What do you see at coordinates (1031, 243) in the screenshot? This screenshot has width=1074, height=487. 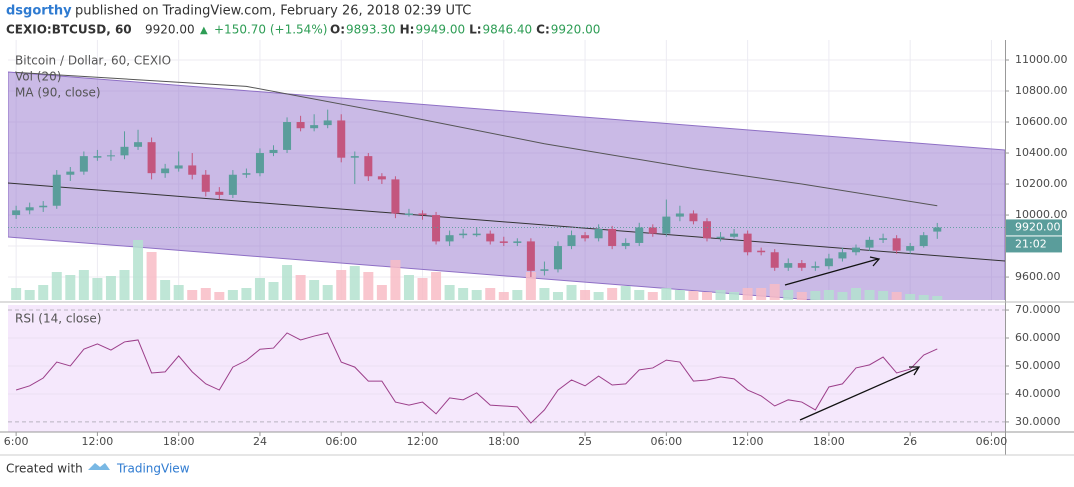 I see `countdown: 21:02` at bounding box center [1031, 243].